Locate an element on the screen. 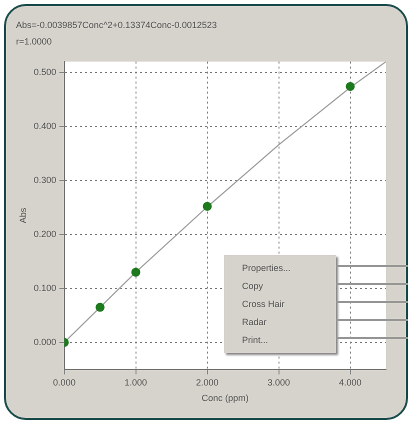  annotation: Copy is located at coordinates (252, 286).